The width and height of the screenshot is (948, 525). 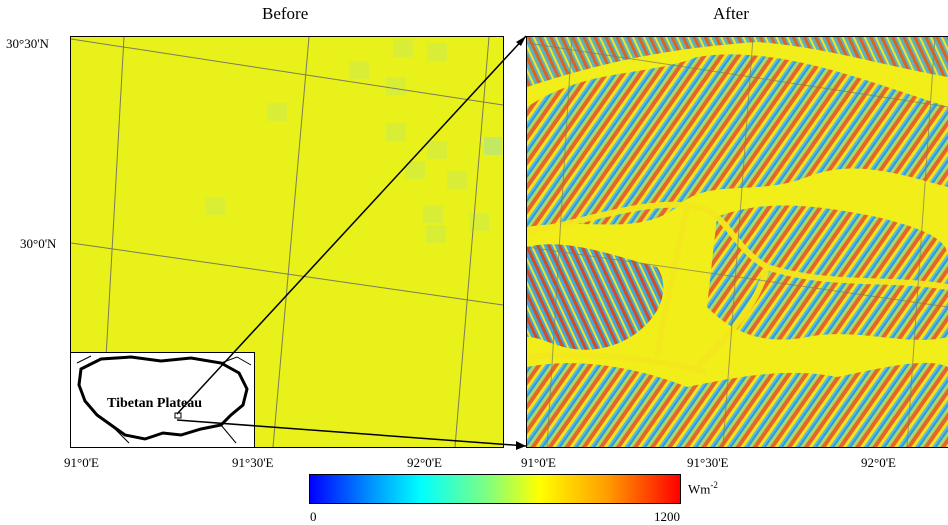 What do you see at coordinates (708, 462) in the screenshot?
I see `lon-tick-label-after-91-30: 91°30'E` at bounding box center [708, 462].